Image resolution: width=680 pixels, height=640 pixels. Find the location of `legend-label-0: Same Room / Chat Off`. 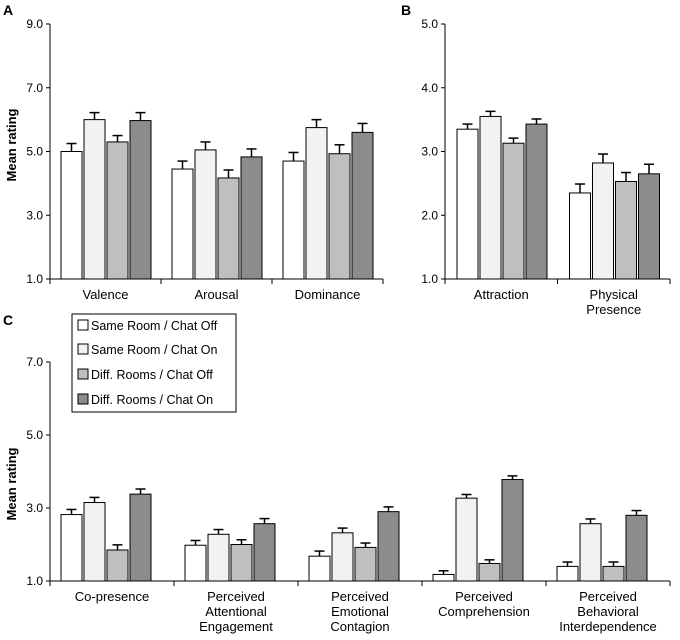

legend-label-0: Same Room / Chat Off is located at coordinates (154, 326).